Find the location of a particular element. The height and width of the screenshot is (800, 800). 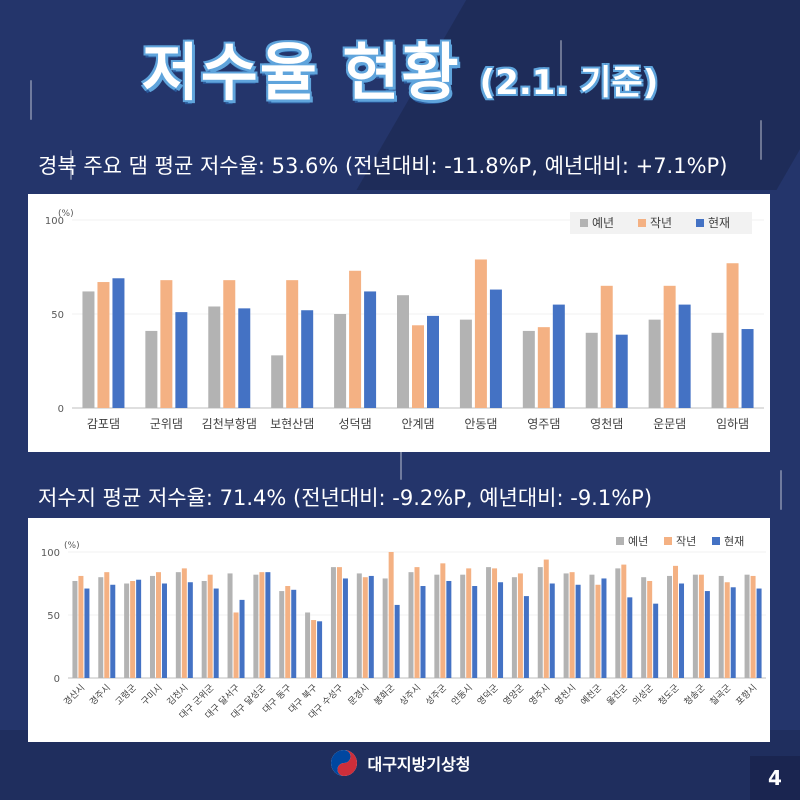

bar-현재-경산시 is located at coordinates (87, 633).